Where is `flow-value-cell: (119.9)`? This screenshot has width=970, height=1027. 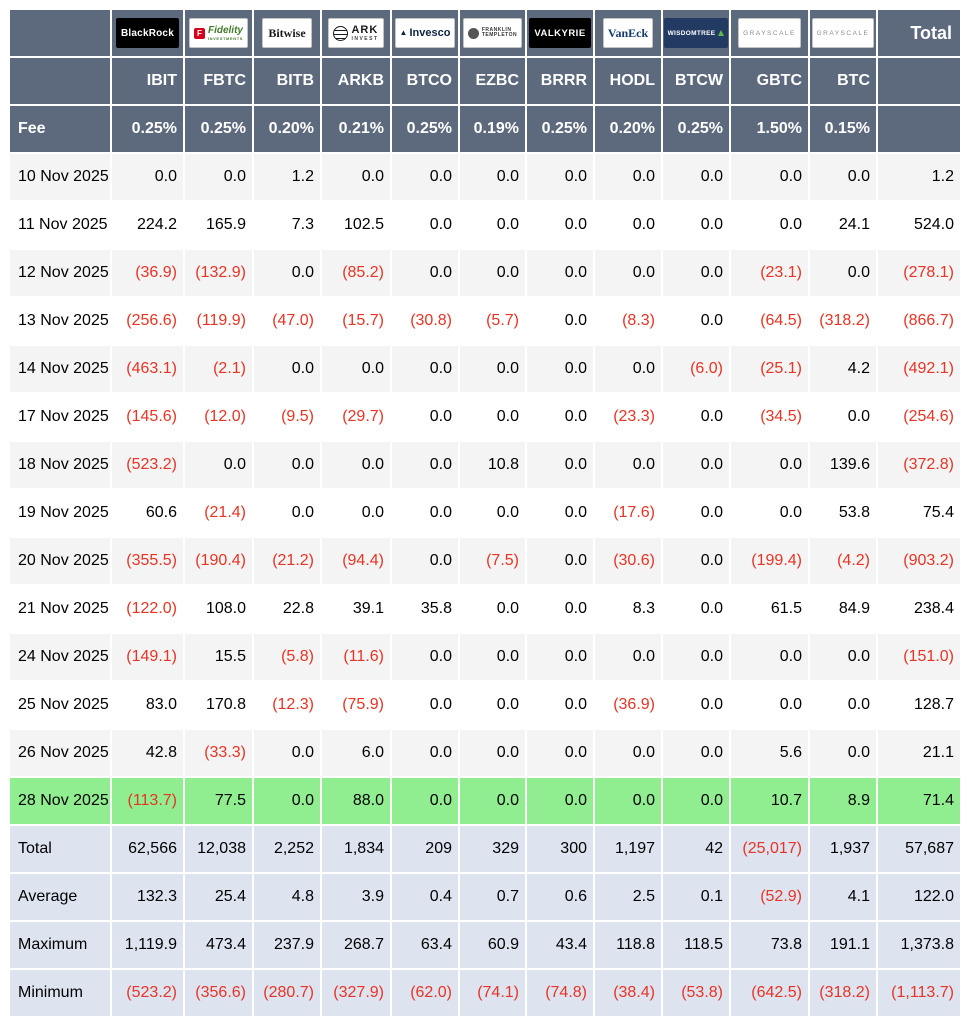 flow-value-cell: (119.9) is located at coordinates (218, 321).